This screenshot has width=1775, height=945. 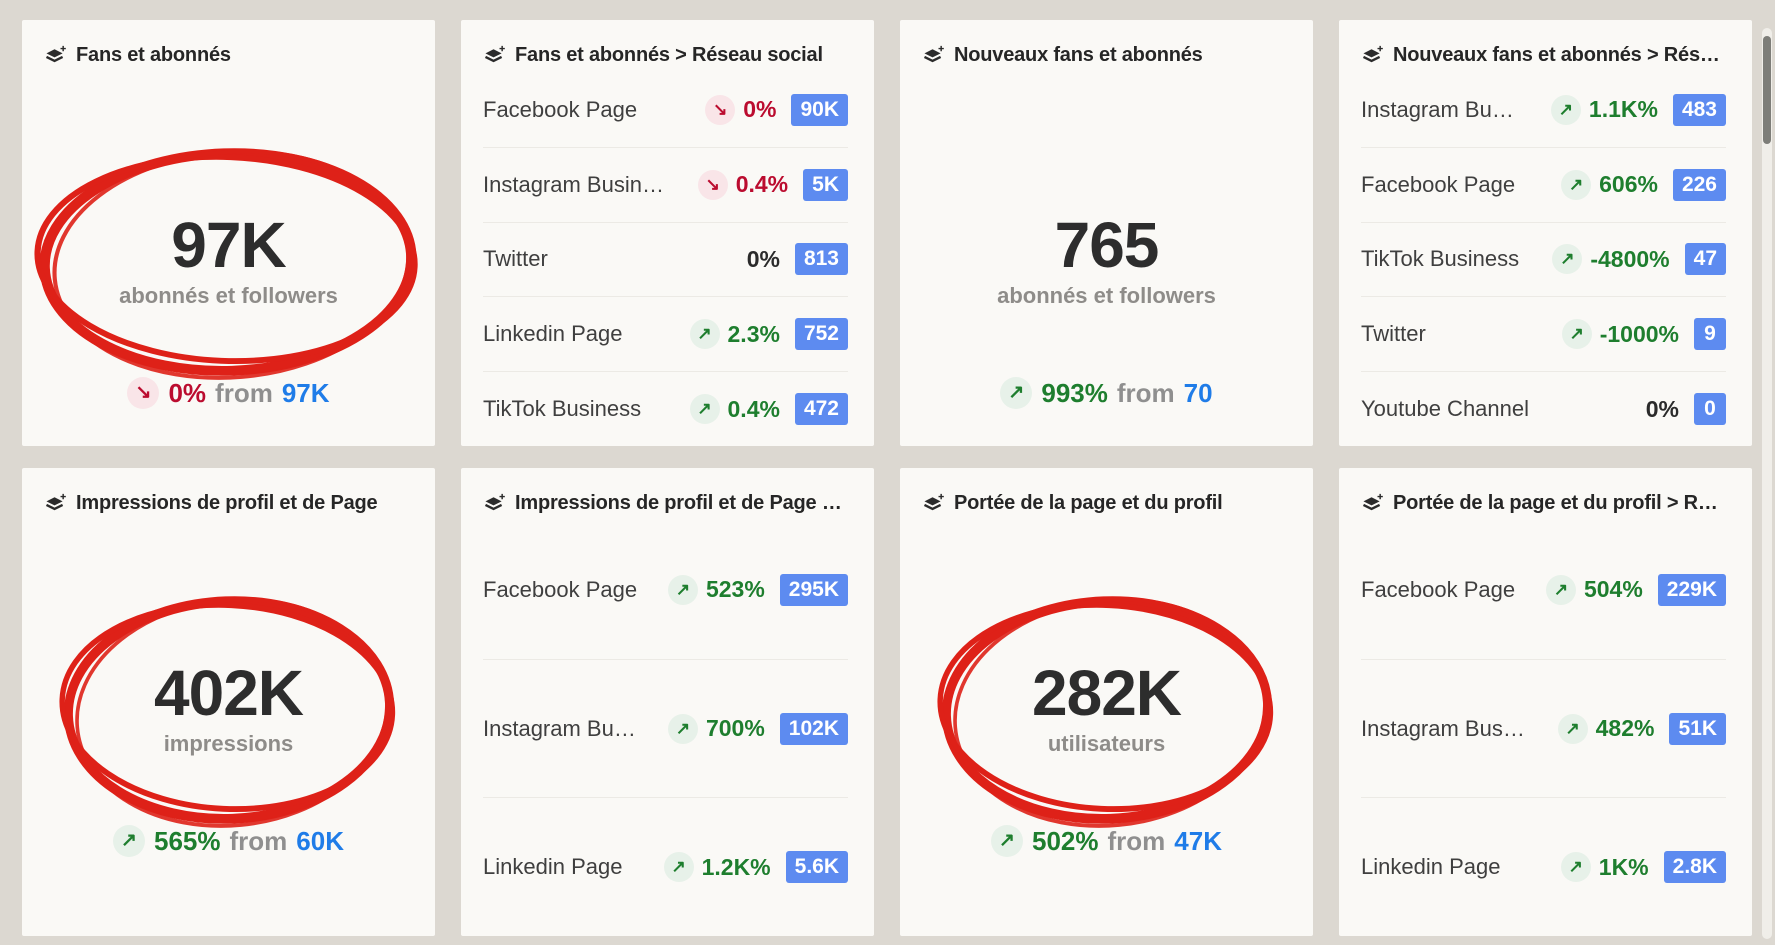 I want to click on row-value-badge: 295K, so click(x=813, y=589).